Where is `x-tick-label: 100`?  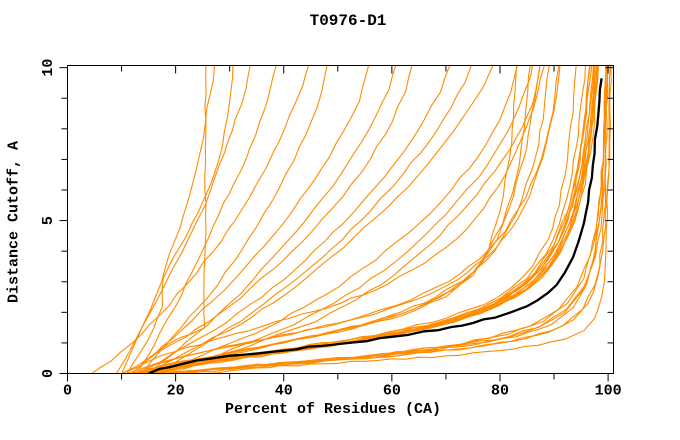
x-tick-label: 100 is located at coordinates (608, 391).